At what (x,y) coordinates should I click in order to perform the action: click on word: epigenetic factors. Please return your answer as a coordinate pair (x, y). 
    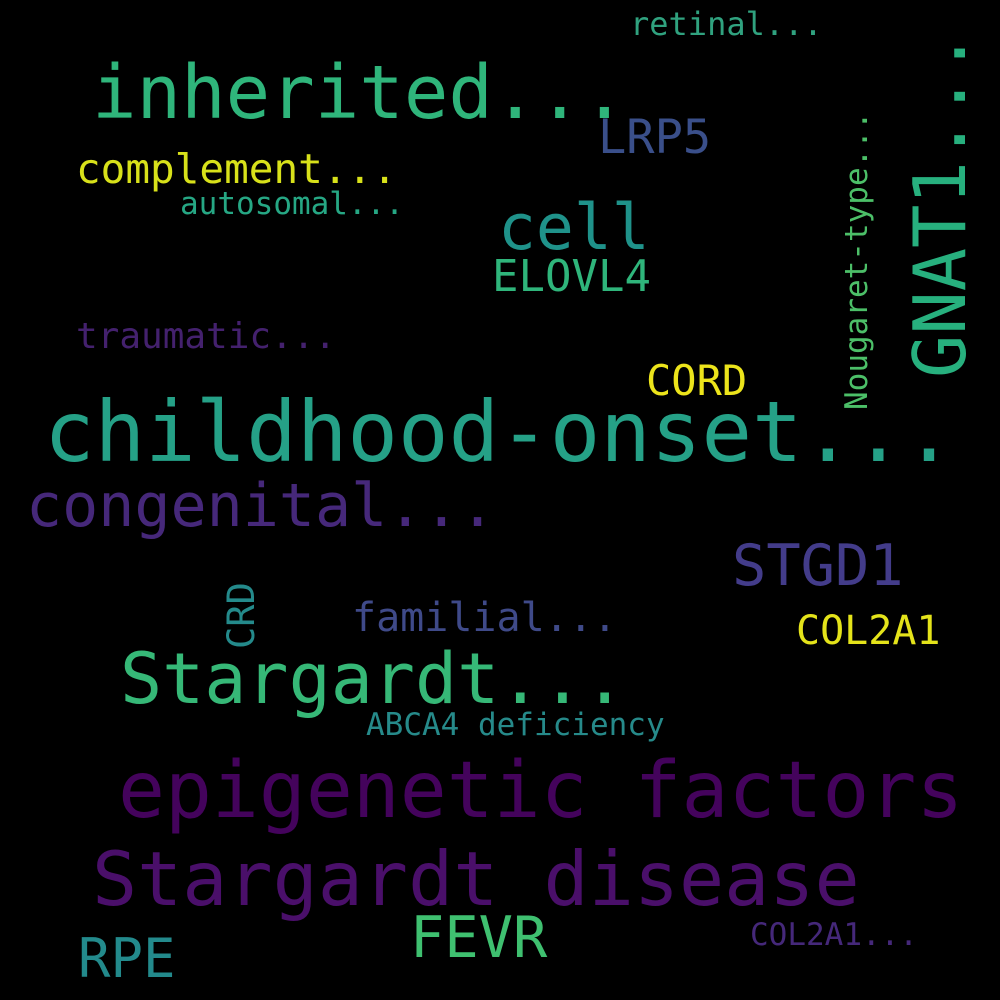
    Looking at the image, I should click on (541, 791).